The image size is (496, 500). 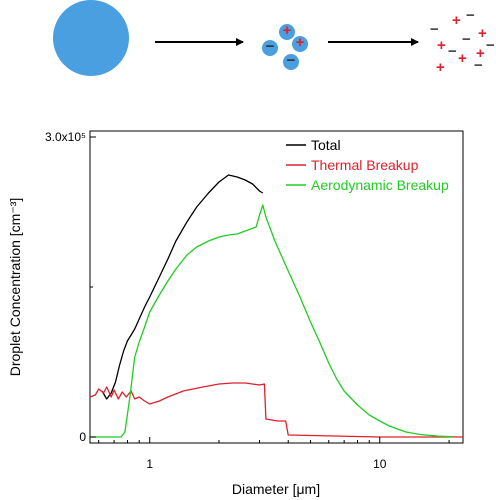 What do you see at coordinates (276, 410) in the screenshot?
I see `series-line-thermal-breakup` at bounding box center [276, 410].